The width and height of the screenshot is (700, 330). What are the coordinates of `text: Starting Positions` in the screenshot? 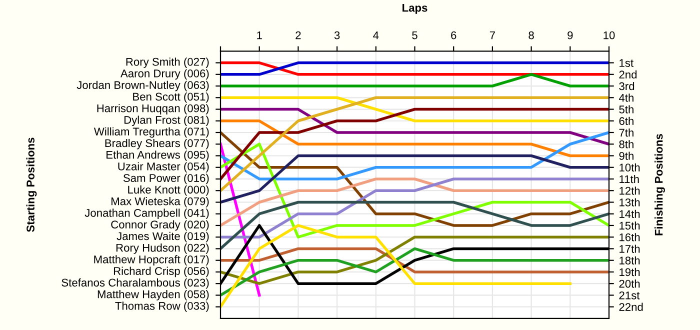 It's located at (31, 185).